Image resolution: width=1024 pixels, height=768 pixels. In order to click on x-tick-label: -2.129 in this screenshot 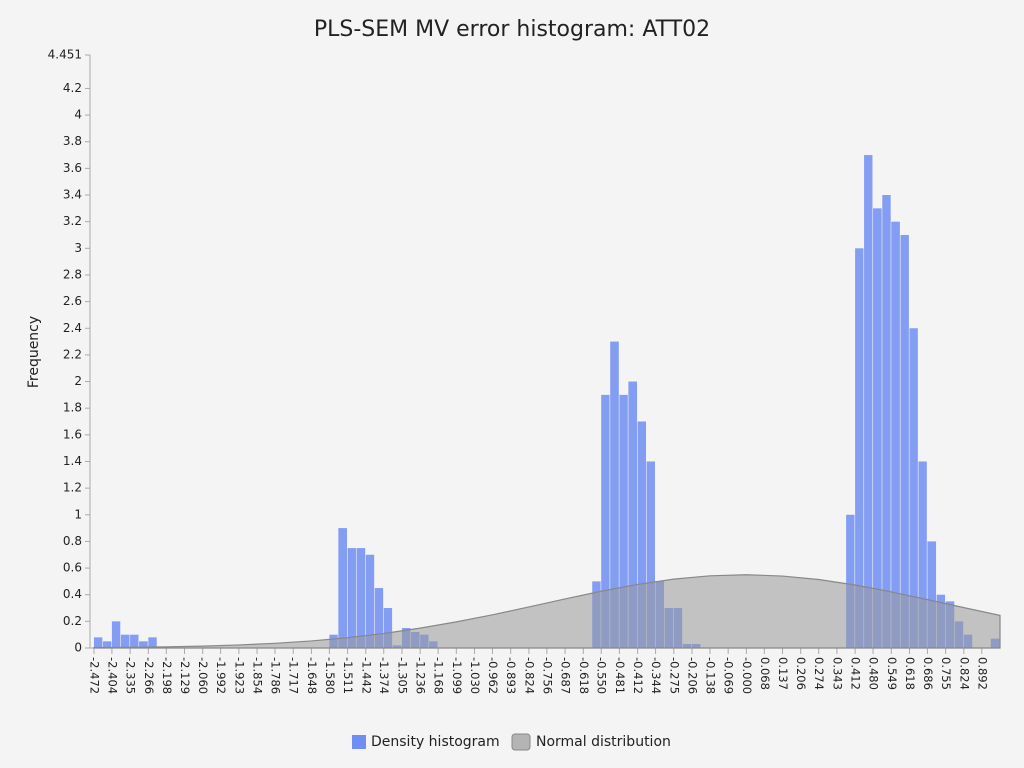, I will do `click(185, 675)`.